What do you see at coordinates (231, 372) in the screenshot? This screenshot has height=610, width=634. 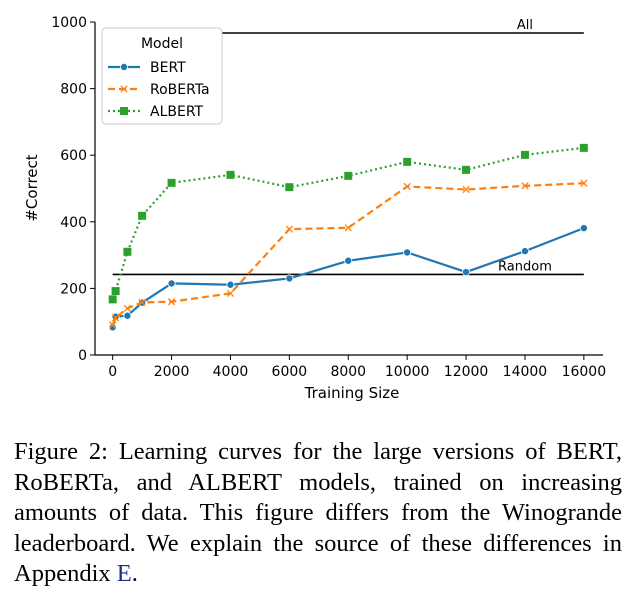 I see `x-tick-label: 4000` at bounding box center [231, 372].